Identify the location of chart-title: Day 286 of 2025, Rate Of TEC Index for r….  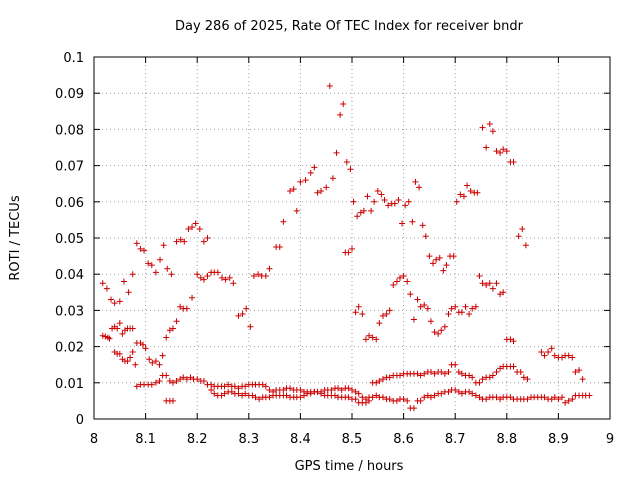
(349, 26).